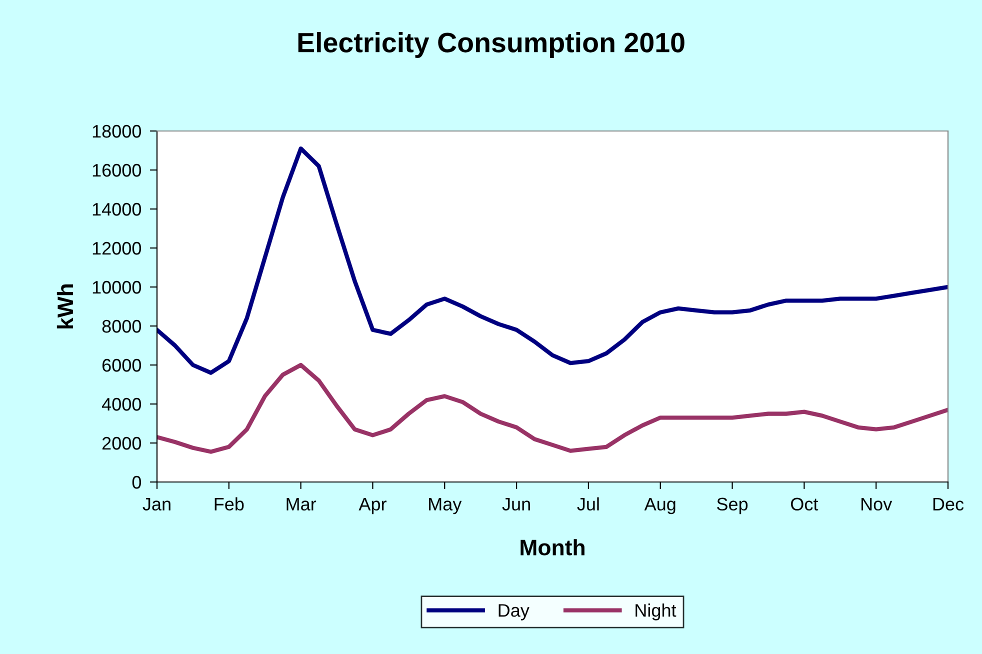 Image resolution: width=982 pixels, height=654 pixels. I want to click on x-tick-label: Jun, so click(516, 504).